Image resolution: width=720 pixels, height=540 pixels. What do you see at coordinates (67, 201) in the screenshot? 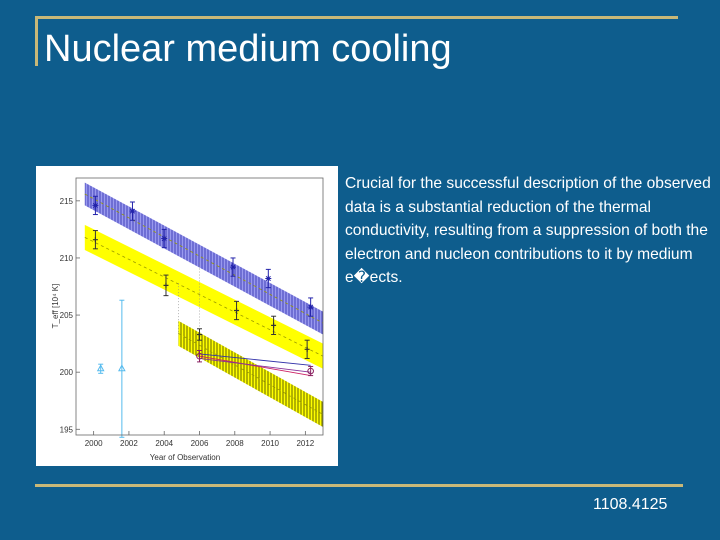
I see `y-tick-label: 215` at bounding box center [67, 201].